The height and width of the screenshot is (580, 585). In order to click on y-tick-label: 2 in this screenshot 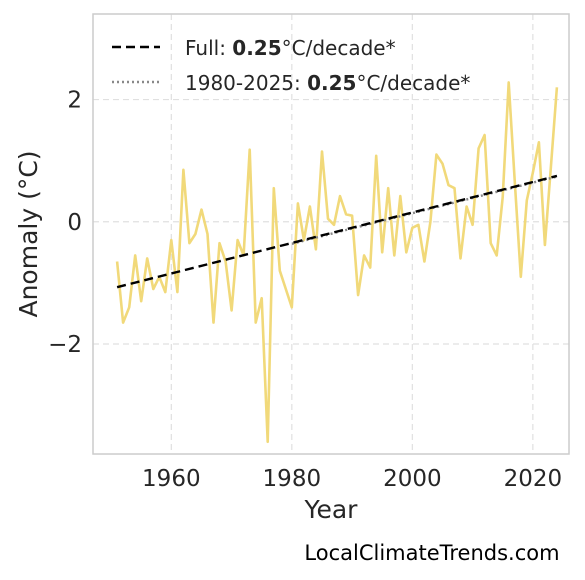, I will do `click(74, 101)`.